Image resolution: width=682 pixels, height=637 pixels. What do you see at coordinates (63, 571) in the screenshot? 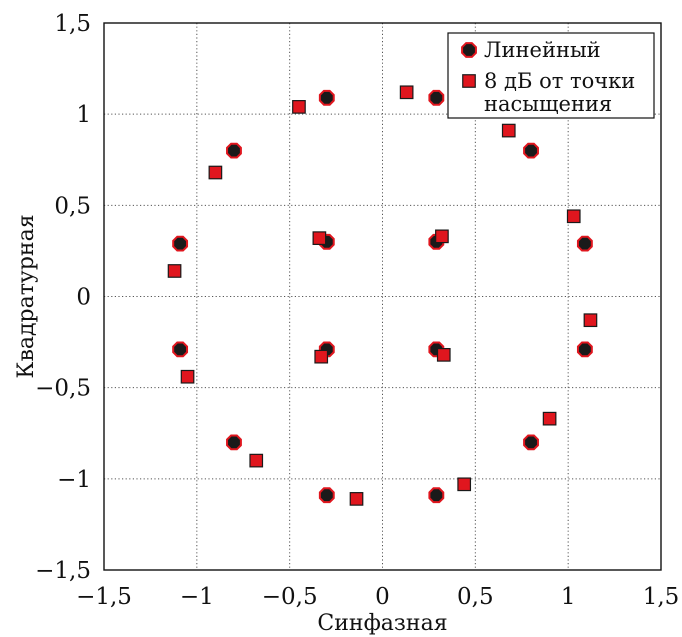
I see `y-tick-label: −1,5` at bounding box center [63, 571].